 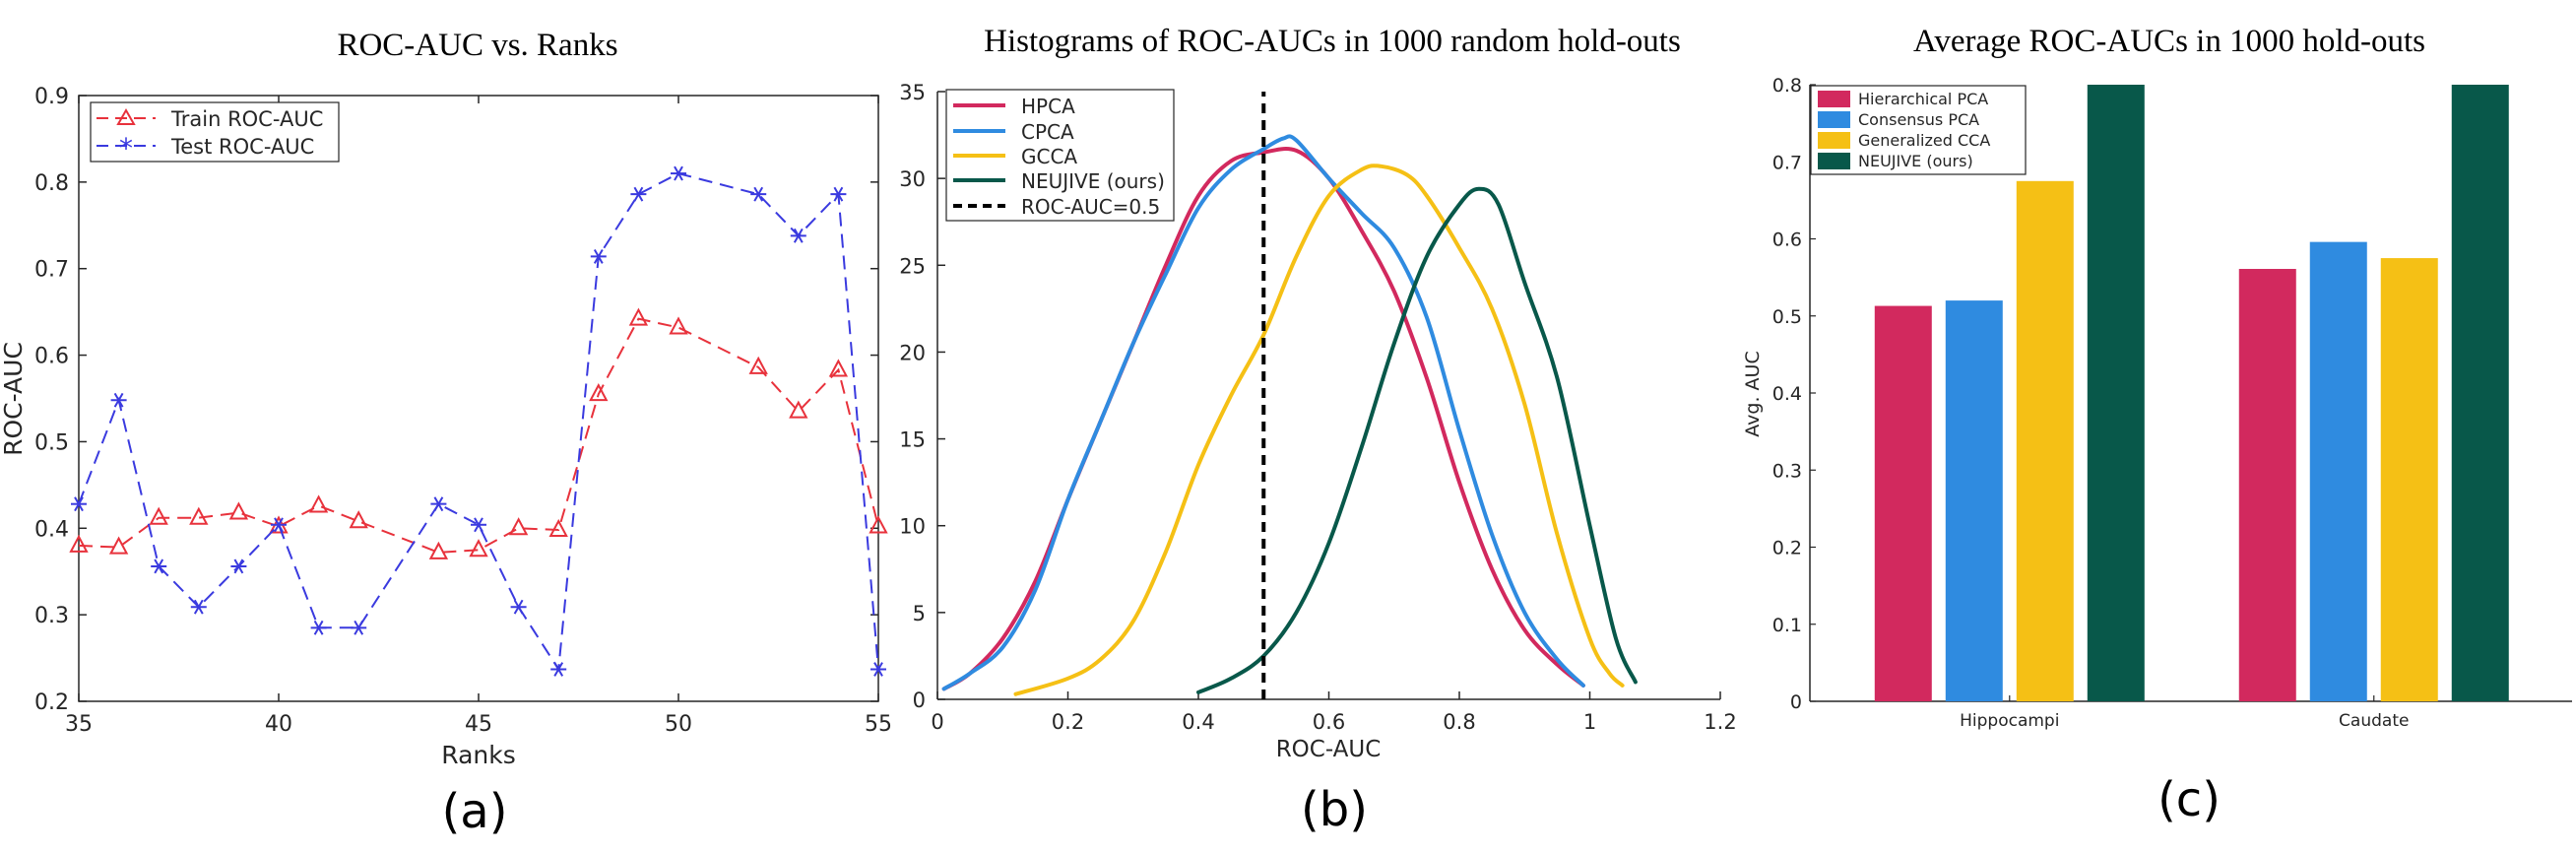 I want to click on y-tick-label: 0.3, so click(x=51, y=616).